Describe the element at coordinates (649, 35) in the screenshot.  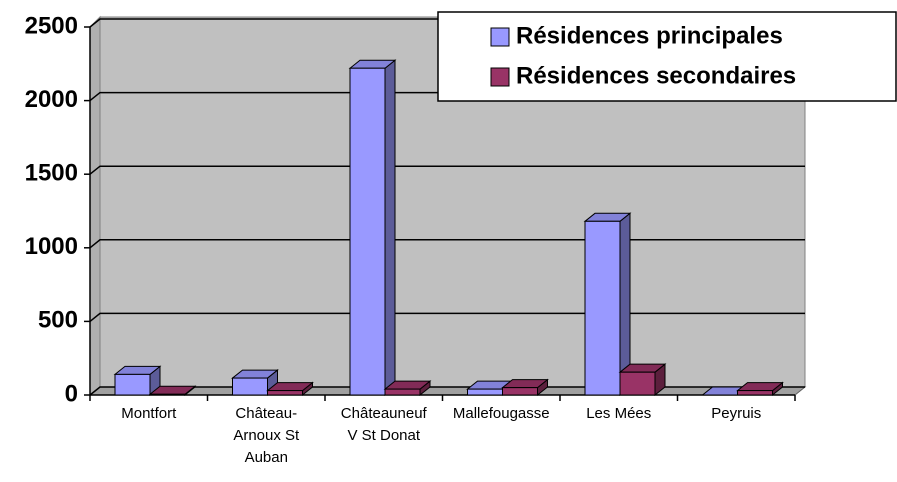
I see `legend-label: Résidences principales` at that location.